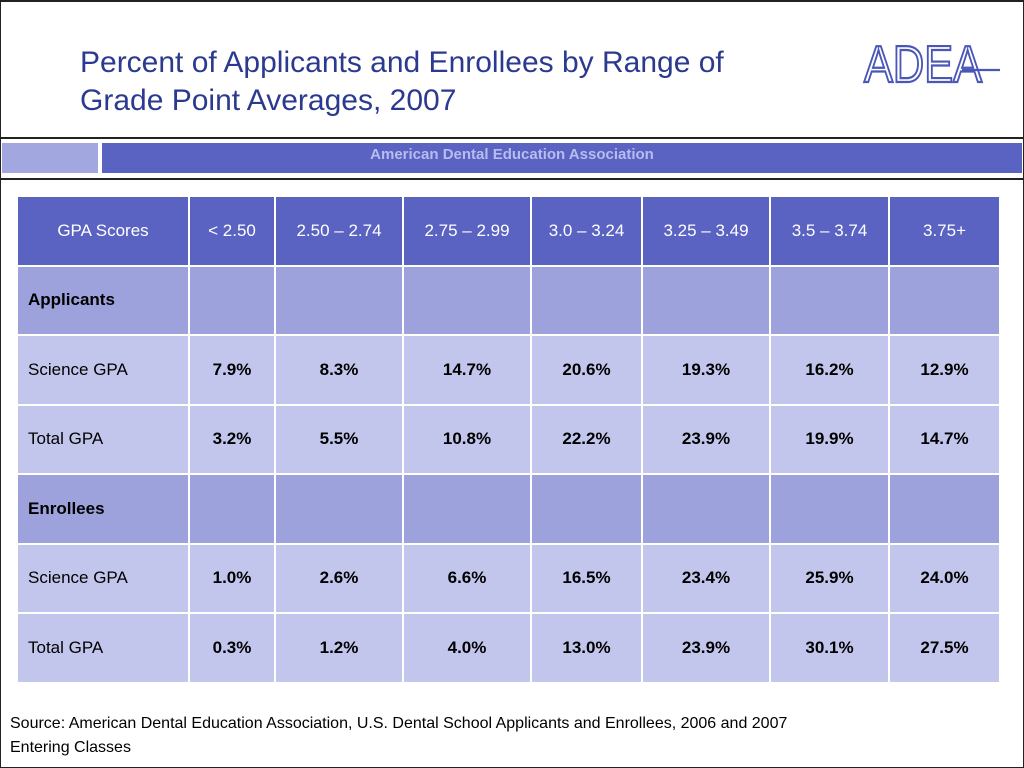 This screenshot has width=1024, height=768. What do you see at coordinates (829, 231) in the screenshot?
I see `column-header: 3.5 – 3.74` at bounding box center [829, 231].